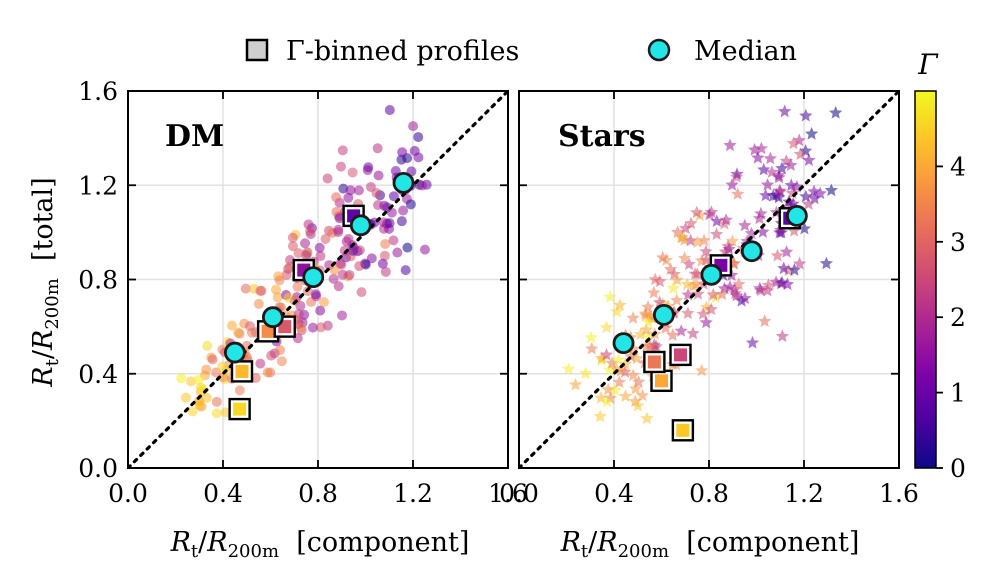 This screenshot has width=997, height=584. I want to click on colorbar-label: Γ, so click(928, 64).